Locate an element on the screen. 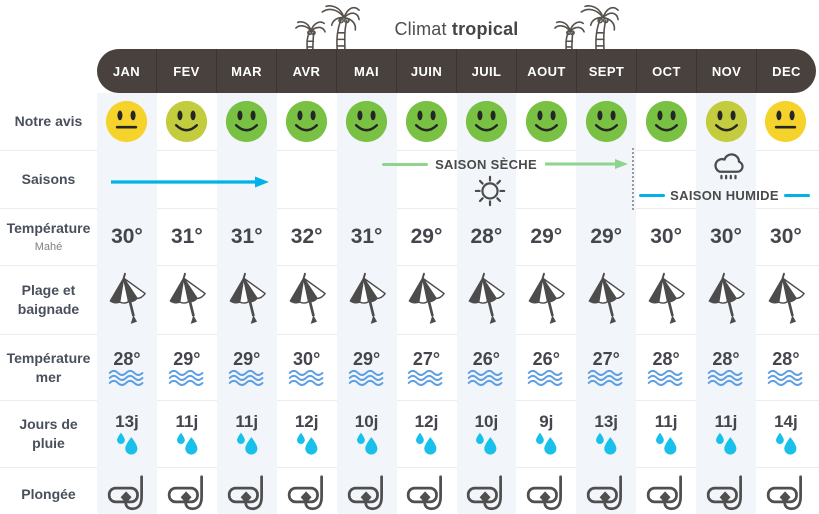  row-saisons: Saisons SAISON SÈCHE SAISON HUMIDE is located at coordinates (409, 179).